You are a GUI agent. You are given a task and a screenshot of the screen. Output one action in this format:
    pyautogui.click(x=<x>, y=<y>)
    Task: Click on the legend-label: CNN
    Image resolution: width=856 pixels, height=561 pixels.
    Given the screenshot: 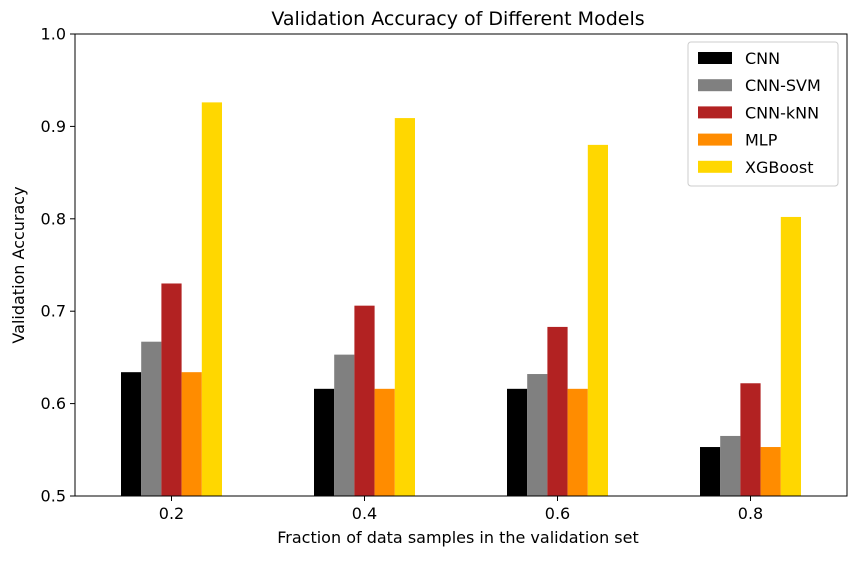 What is the action you would take?
    pyautogui.click(x=762, y=58)
    